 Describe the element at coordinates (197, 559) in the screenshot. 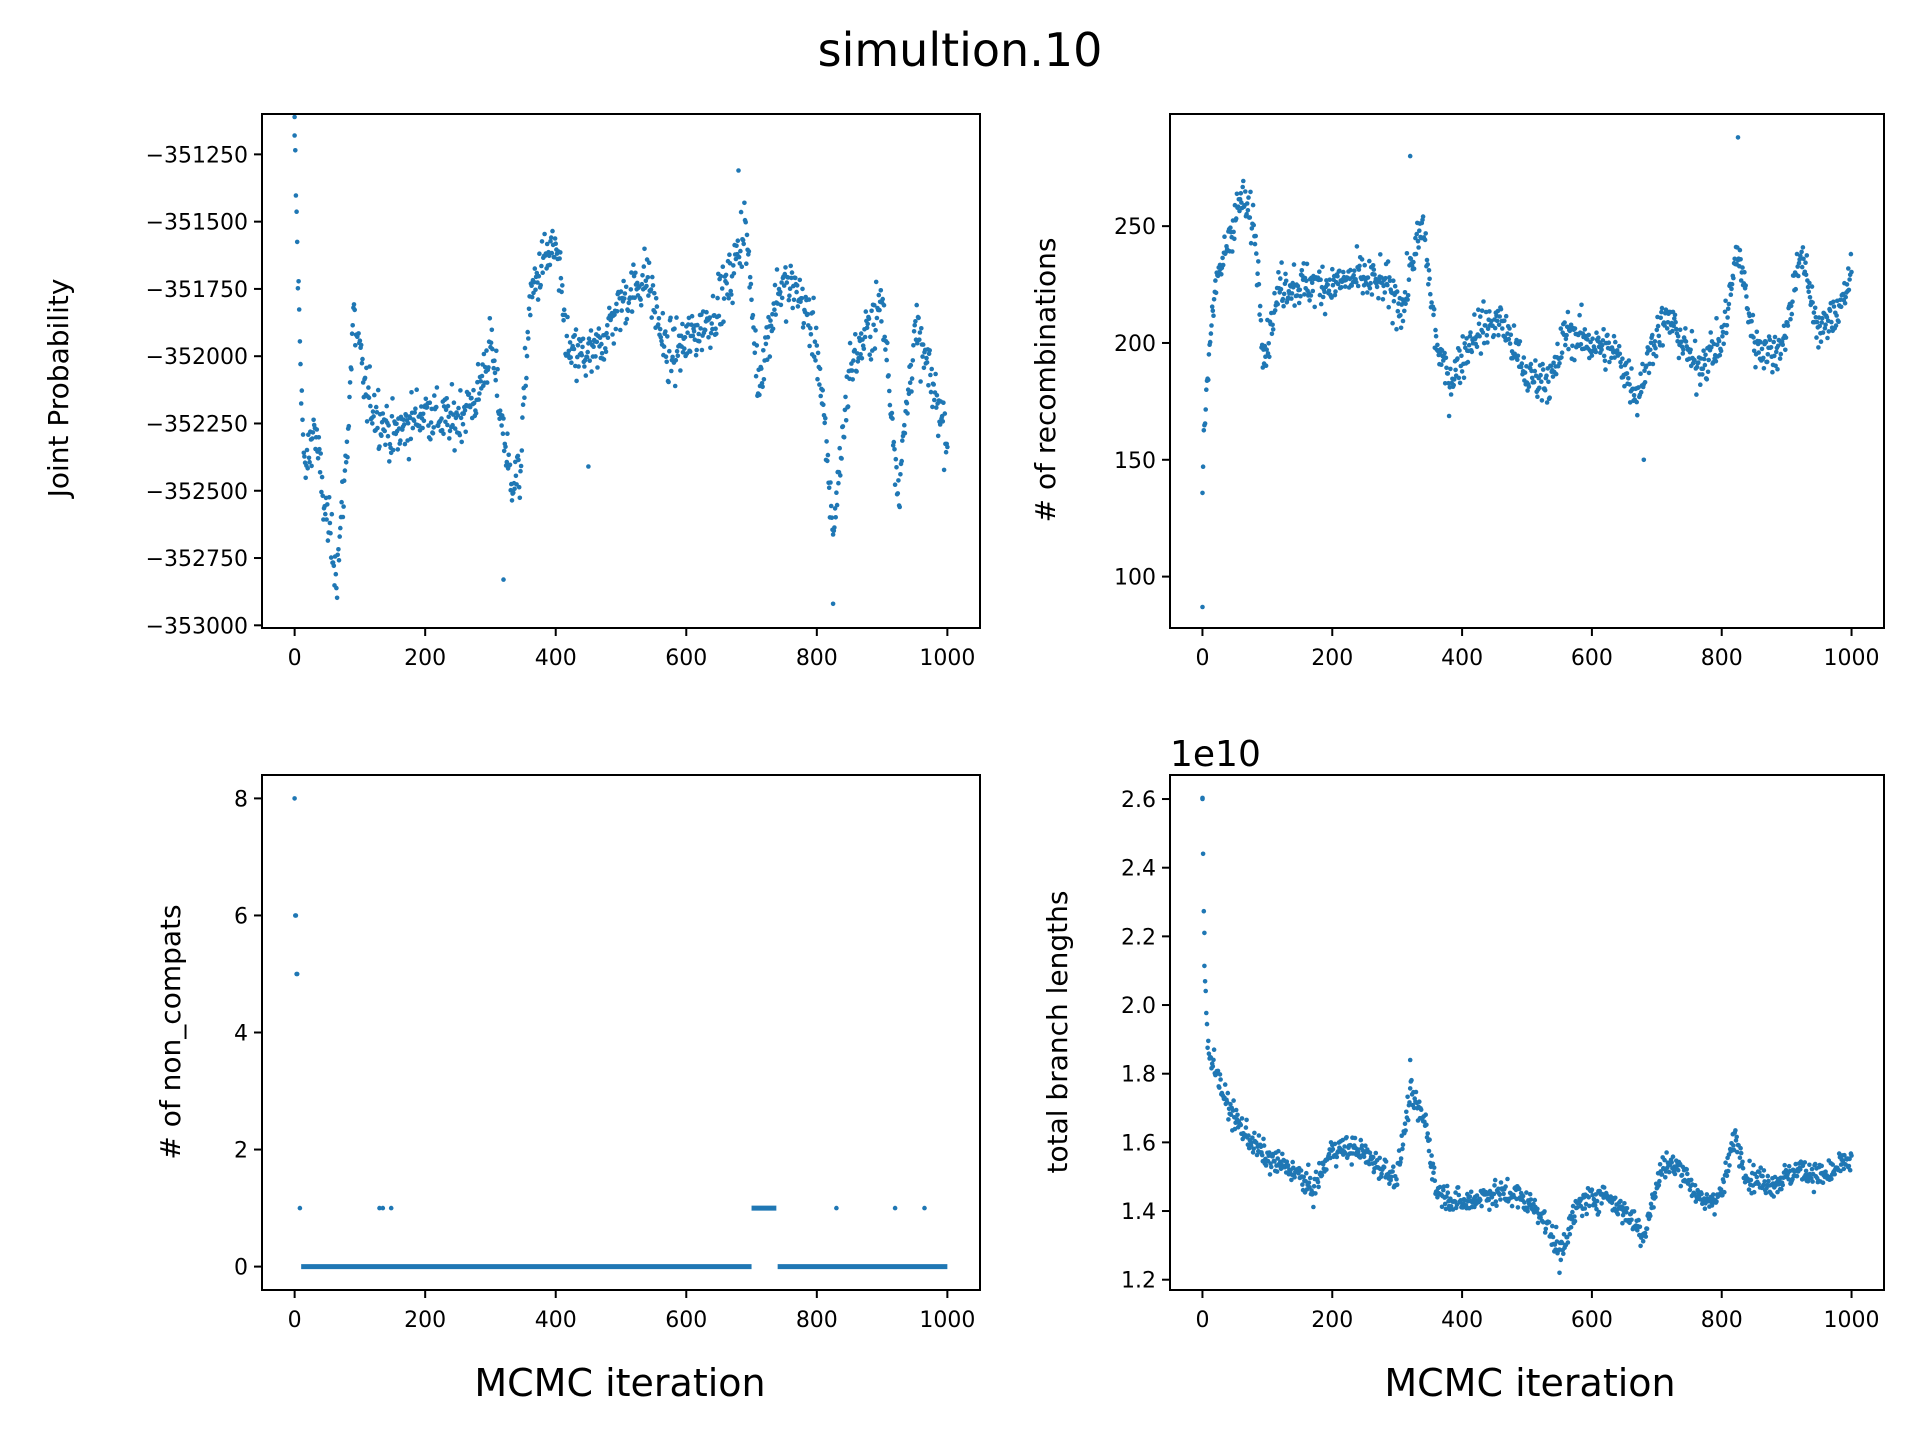

I see `y-tick-label: −352750` at that location.